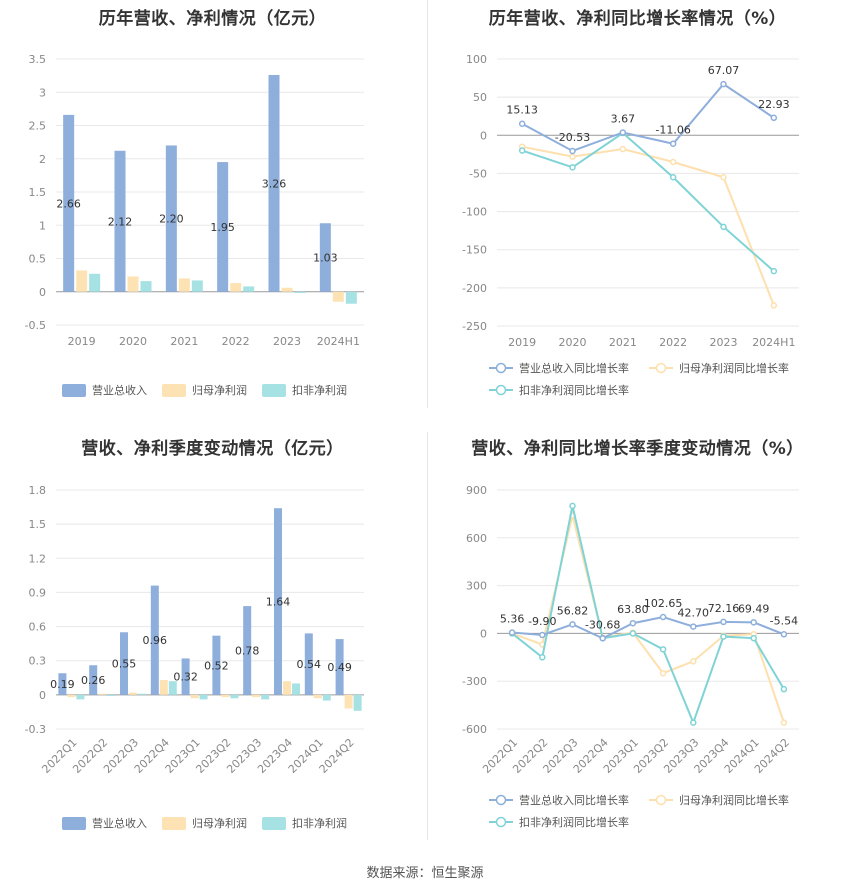  Describe the element at coordinates (474, 729) in the screenshot. I see `y-tick-label: -600` at that location.